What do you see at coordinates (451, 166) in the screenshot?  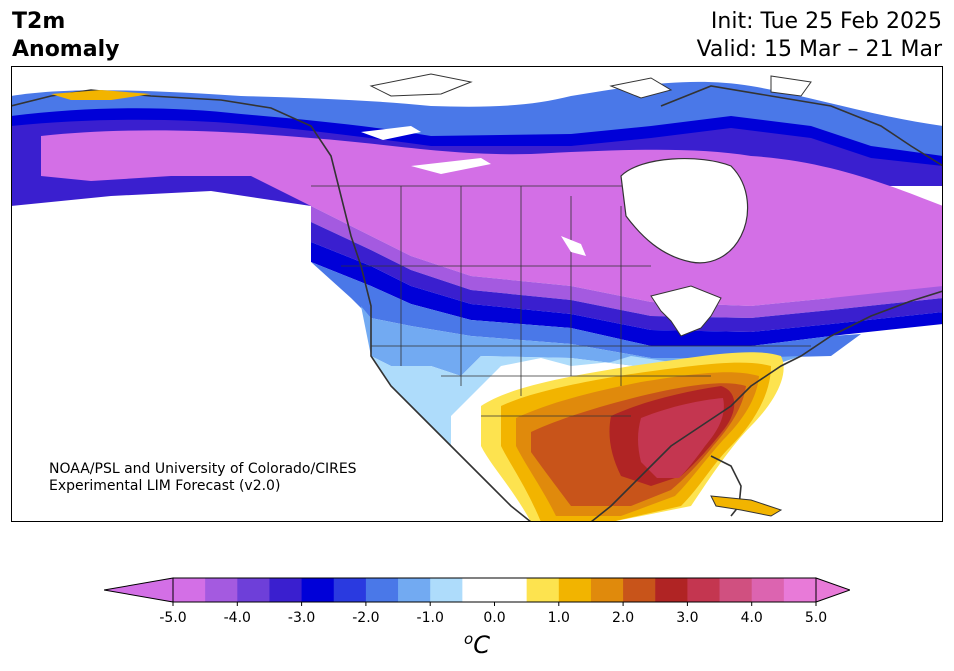 I see `inland-lake` at bounding box center [451, 166].